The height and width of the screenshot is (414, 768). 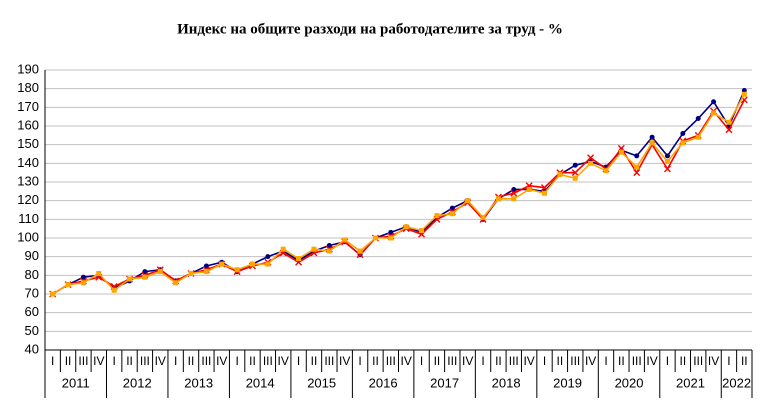 I want to click on y-tick-label: 150, so click(x=28, y=143).